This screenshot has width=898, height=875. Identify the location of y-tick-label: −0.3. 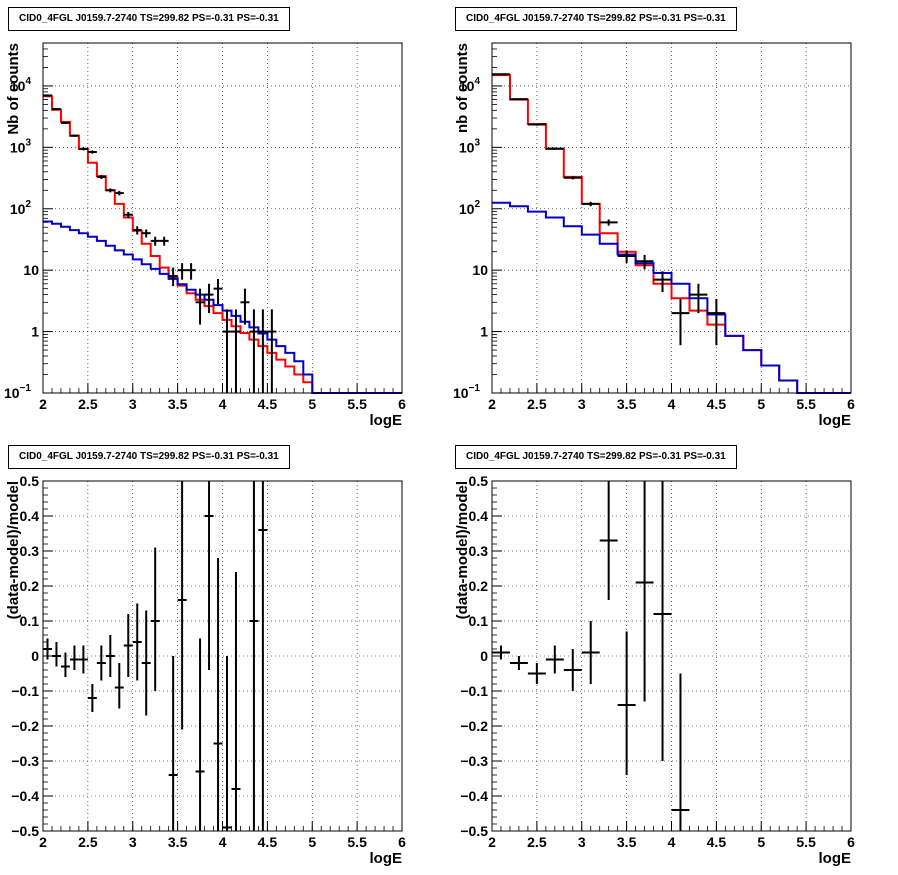
(25, 761).